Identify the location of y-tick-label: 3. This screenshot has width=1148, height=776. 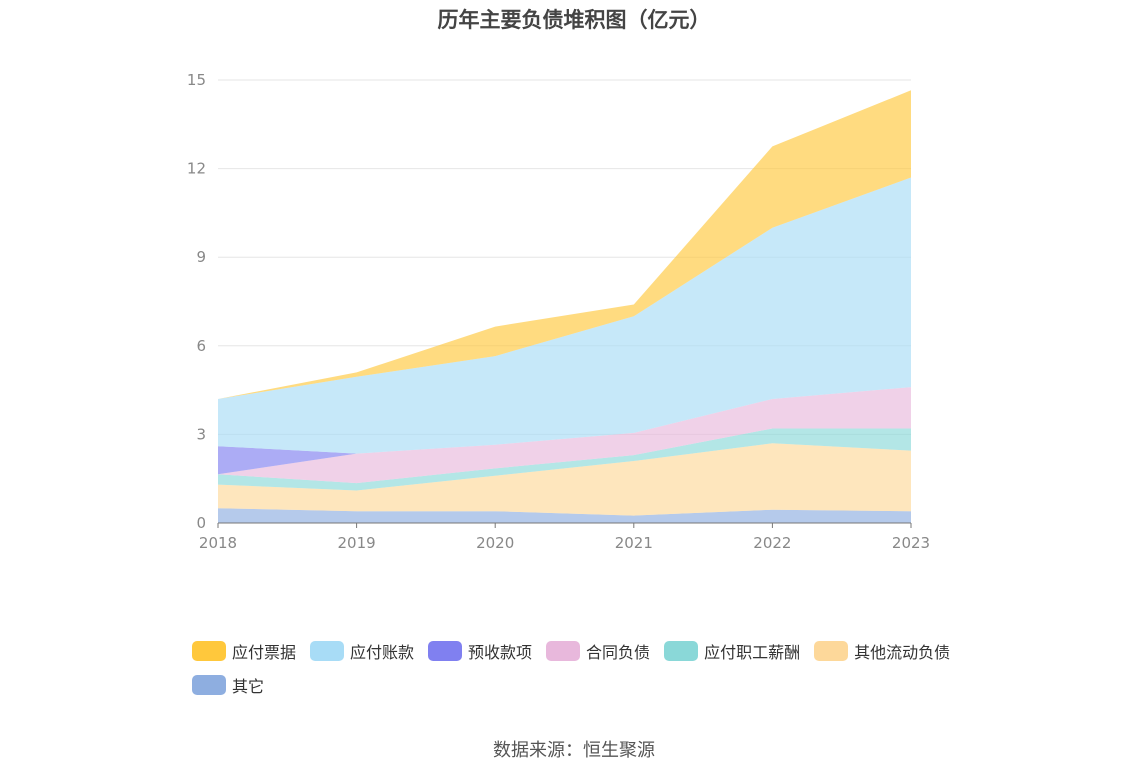
(201, 434).